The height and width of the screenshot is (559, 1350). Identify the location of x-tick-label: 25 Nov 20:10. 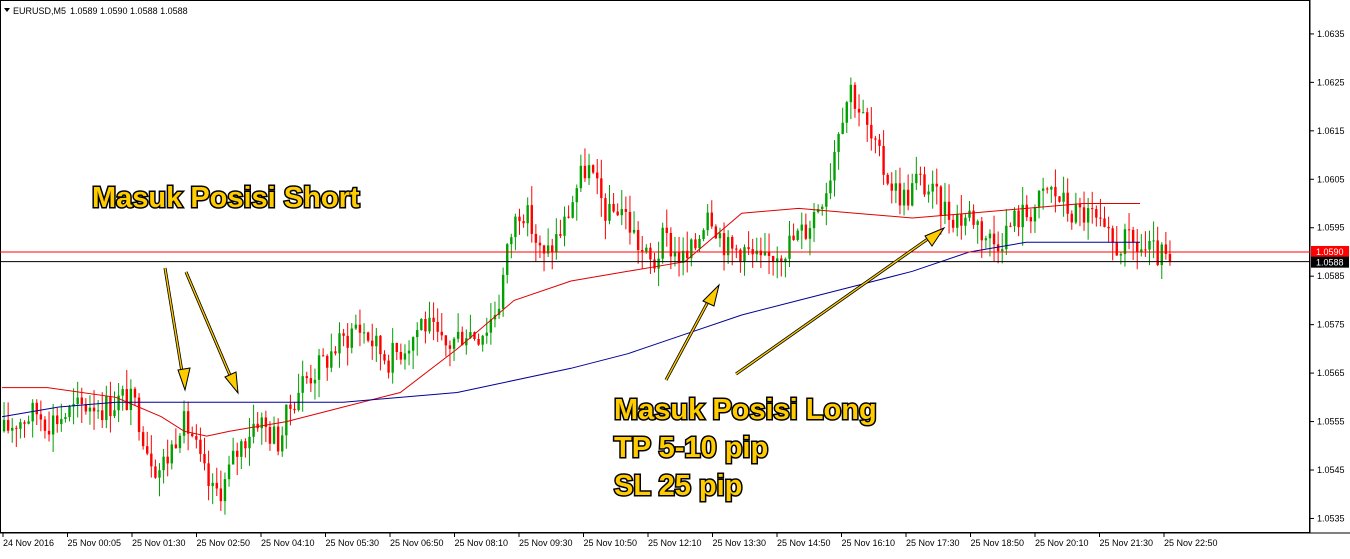
(1062, 543).